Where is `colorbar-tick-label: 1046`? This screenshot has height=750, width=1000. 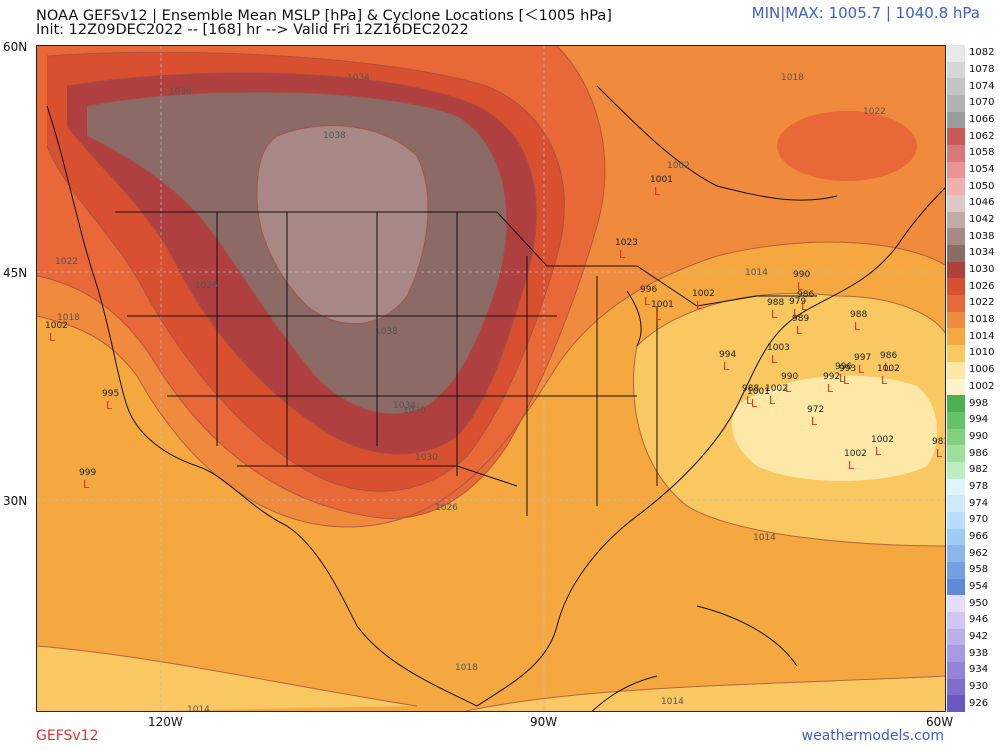 colorbar-tick-label: 1046 is located at coordinates (982, 203).